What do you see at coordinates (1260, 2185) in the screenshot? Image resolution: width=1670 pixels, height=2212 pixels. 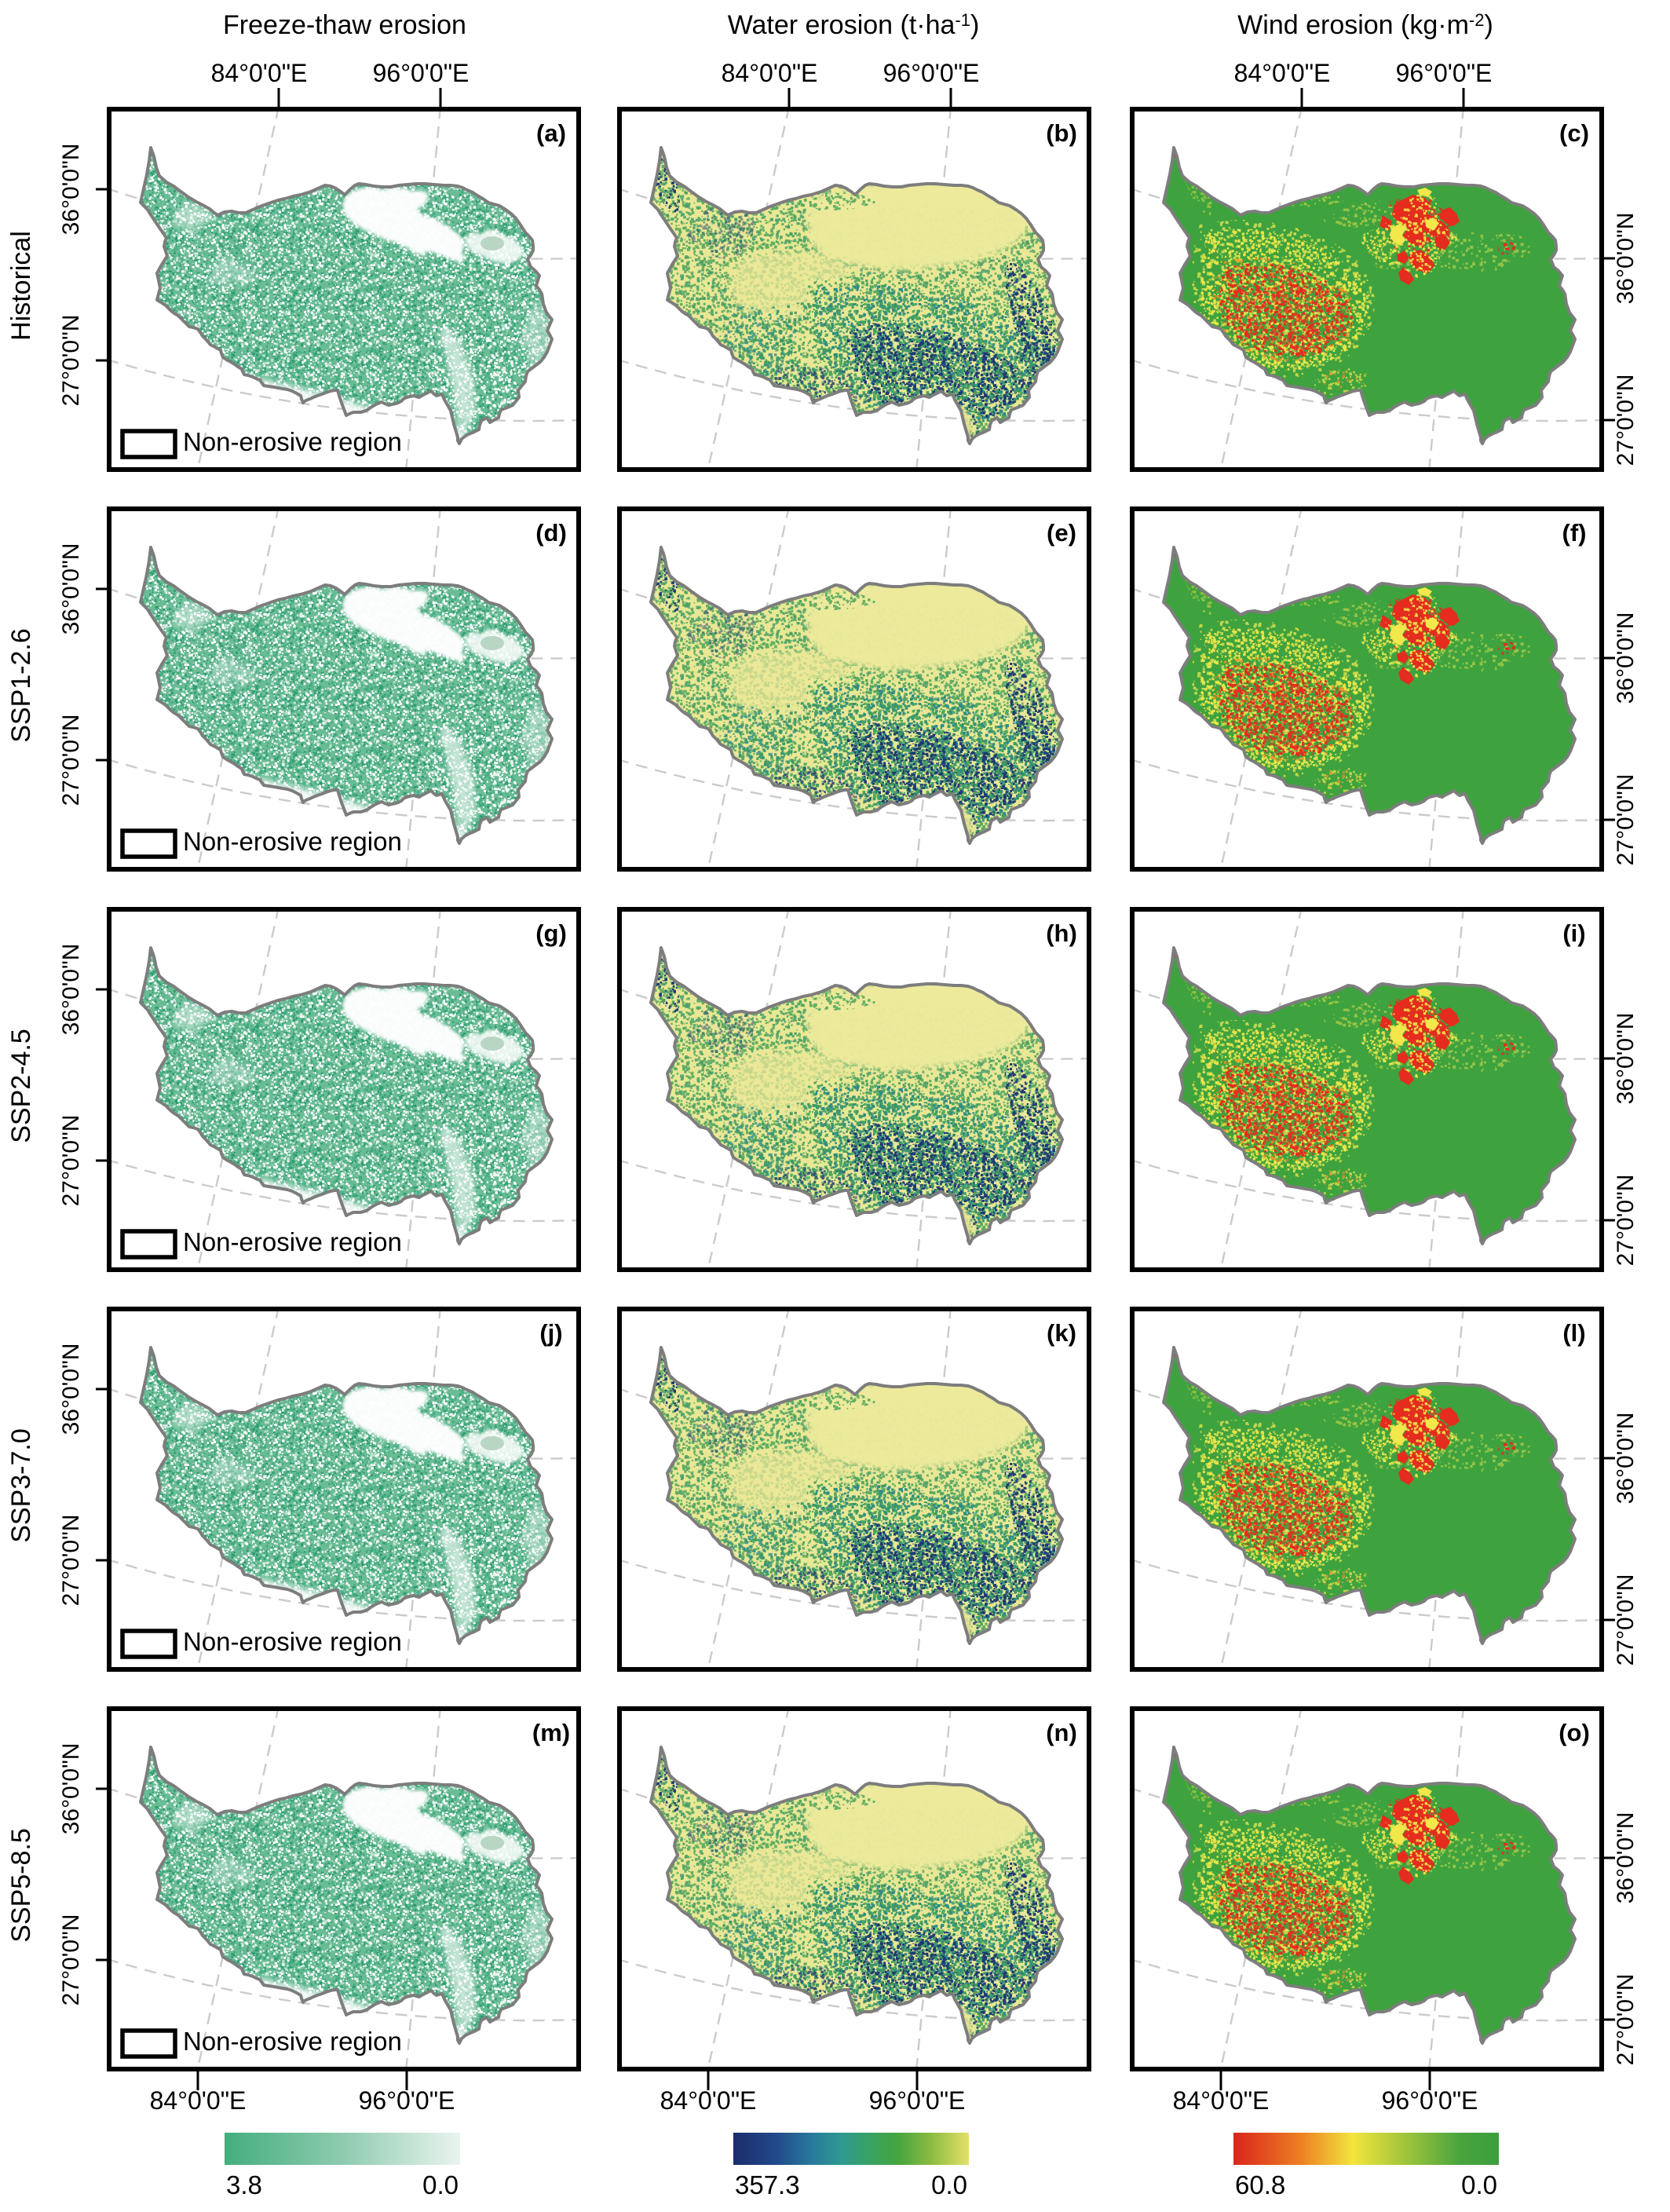 I see `svg-text: 60.8` at bounding box center [1260, 2185].